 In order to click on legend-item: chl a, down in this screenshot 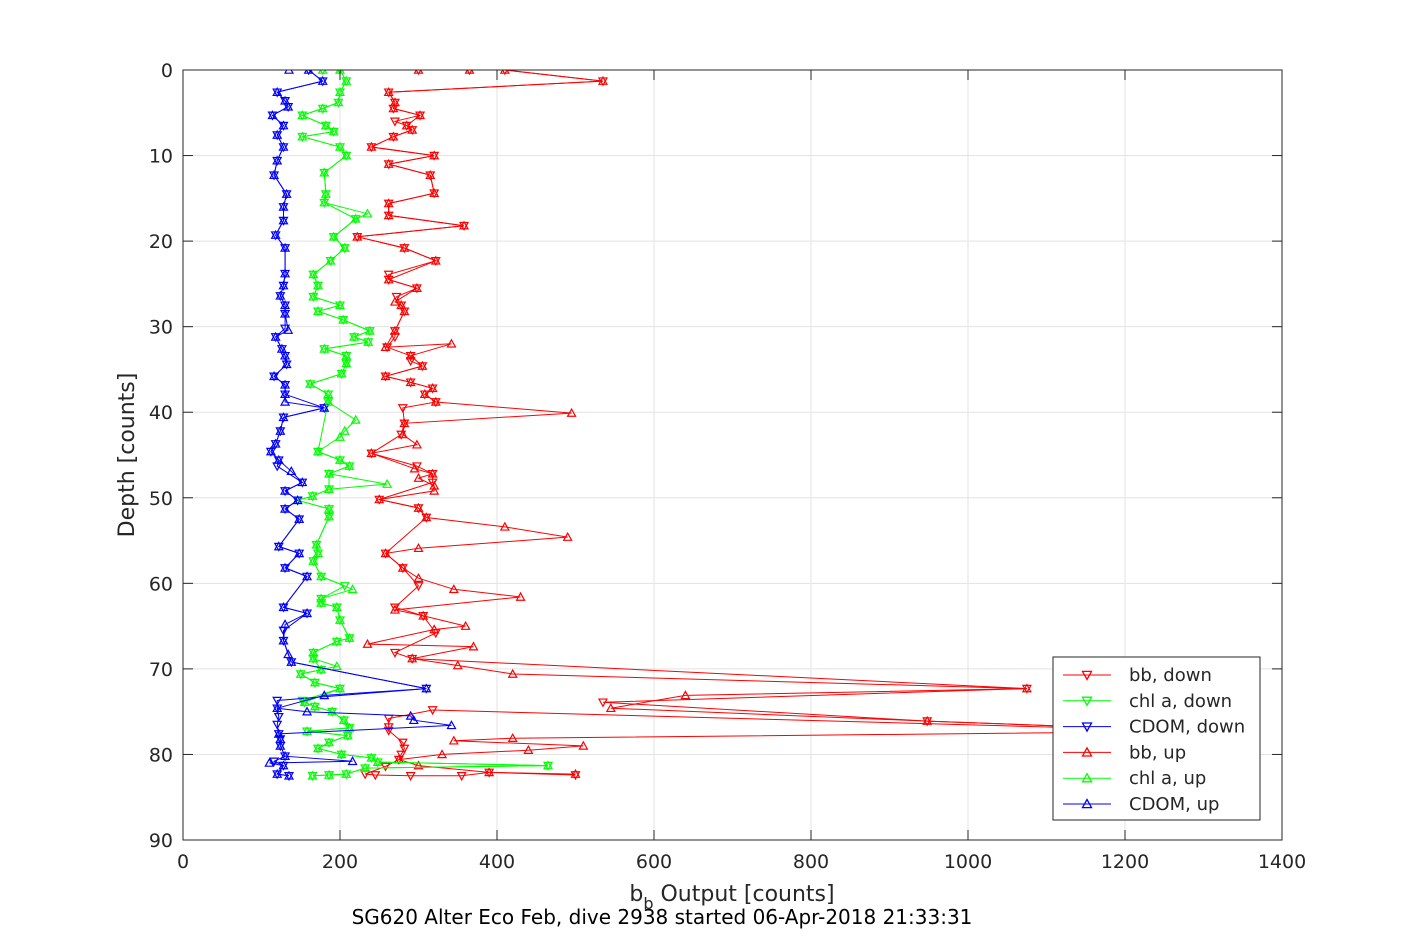, I will do `click(1147, 701)`.